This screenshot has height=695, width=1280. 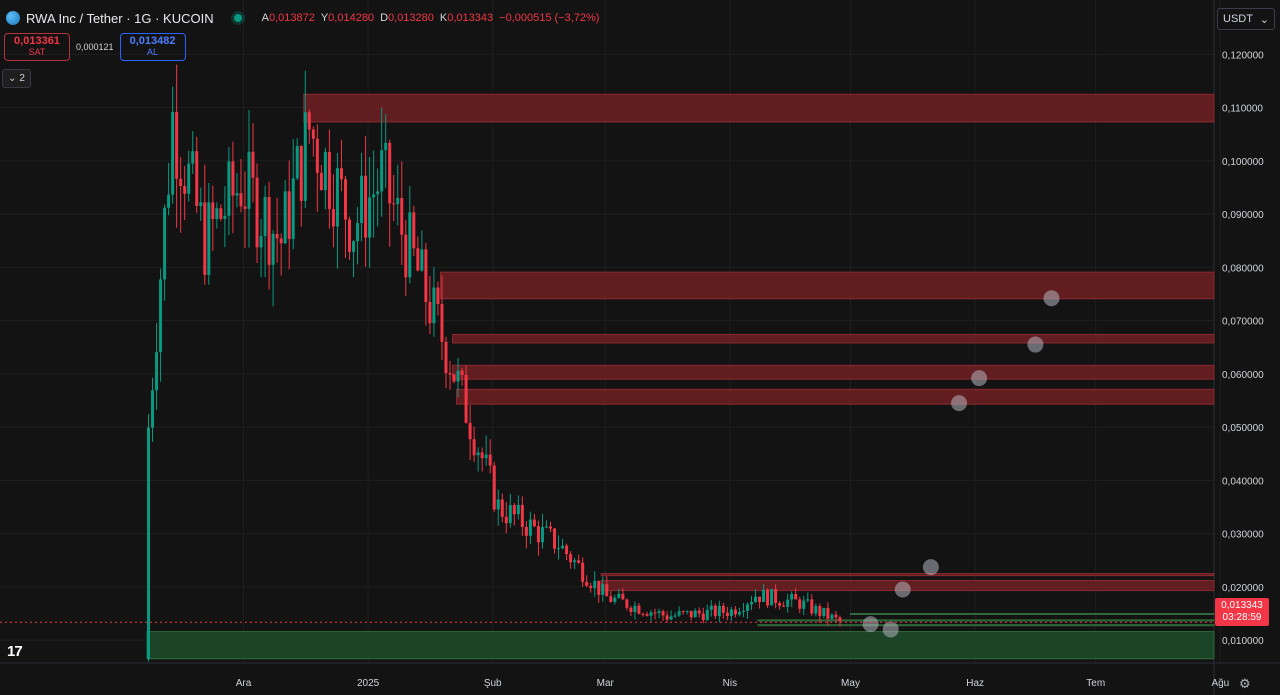 I want to click on projection-points, so click(x=961, y=464).